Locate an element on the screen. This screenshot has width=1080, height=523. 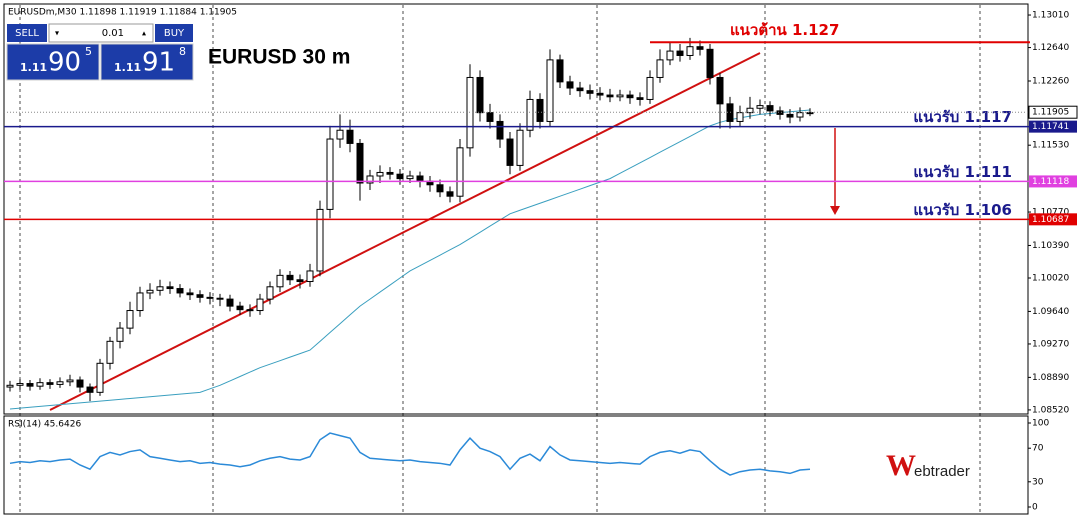
buy-button is located at coordinates (174, 33).